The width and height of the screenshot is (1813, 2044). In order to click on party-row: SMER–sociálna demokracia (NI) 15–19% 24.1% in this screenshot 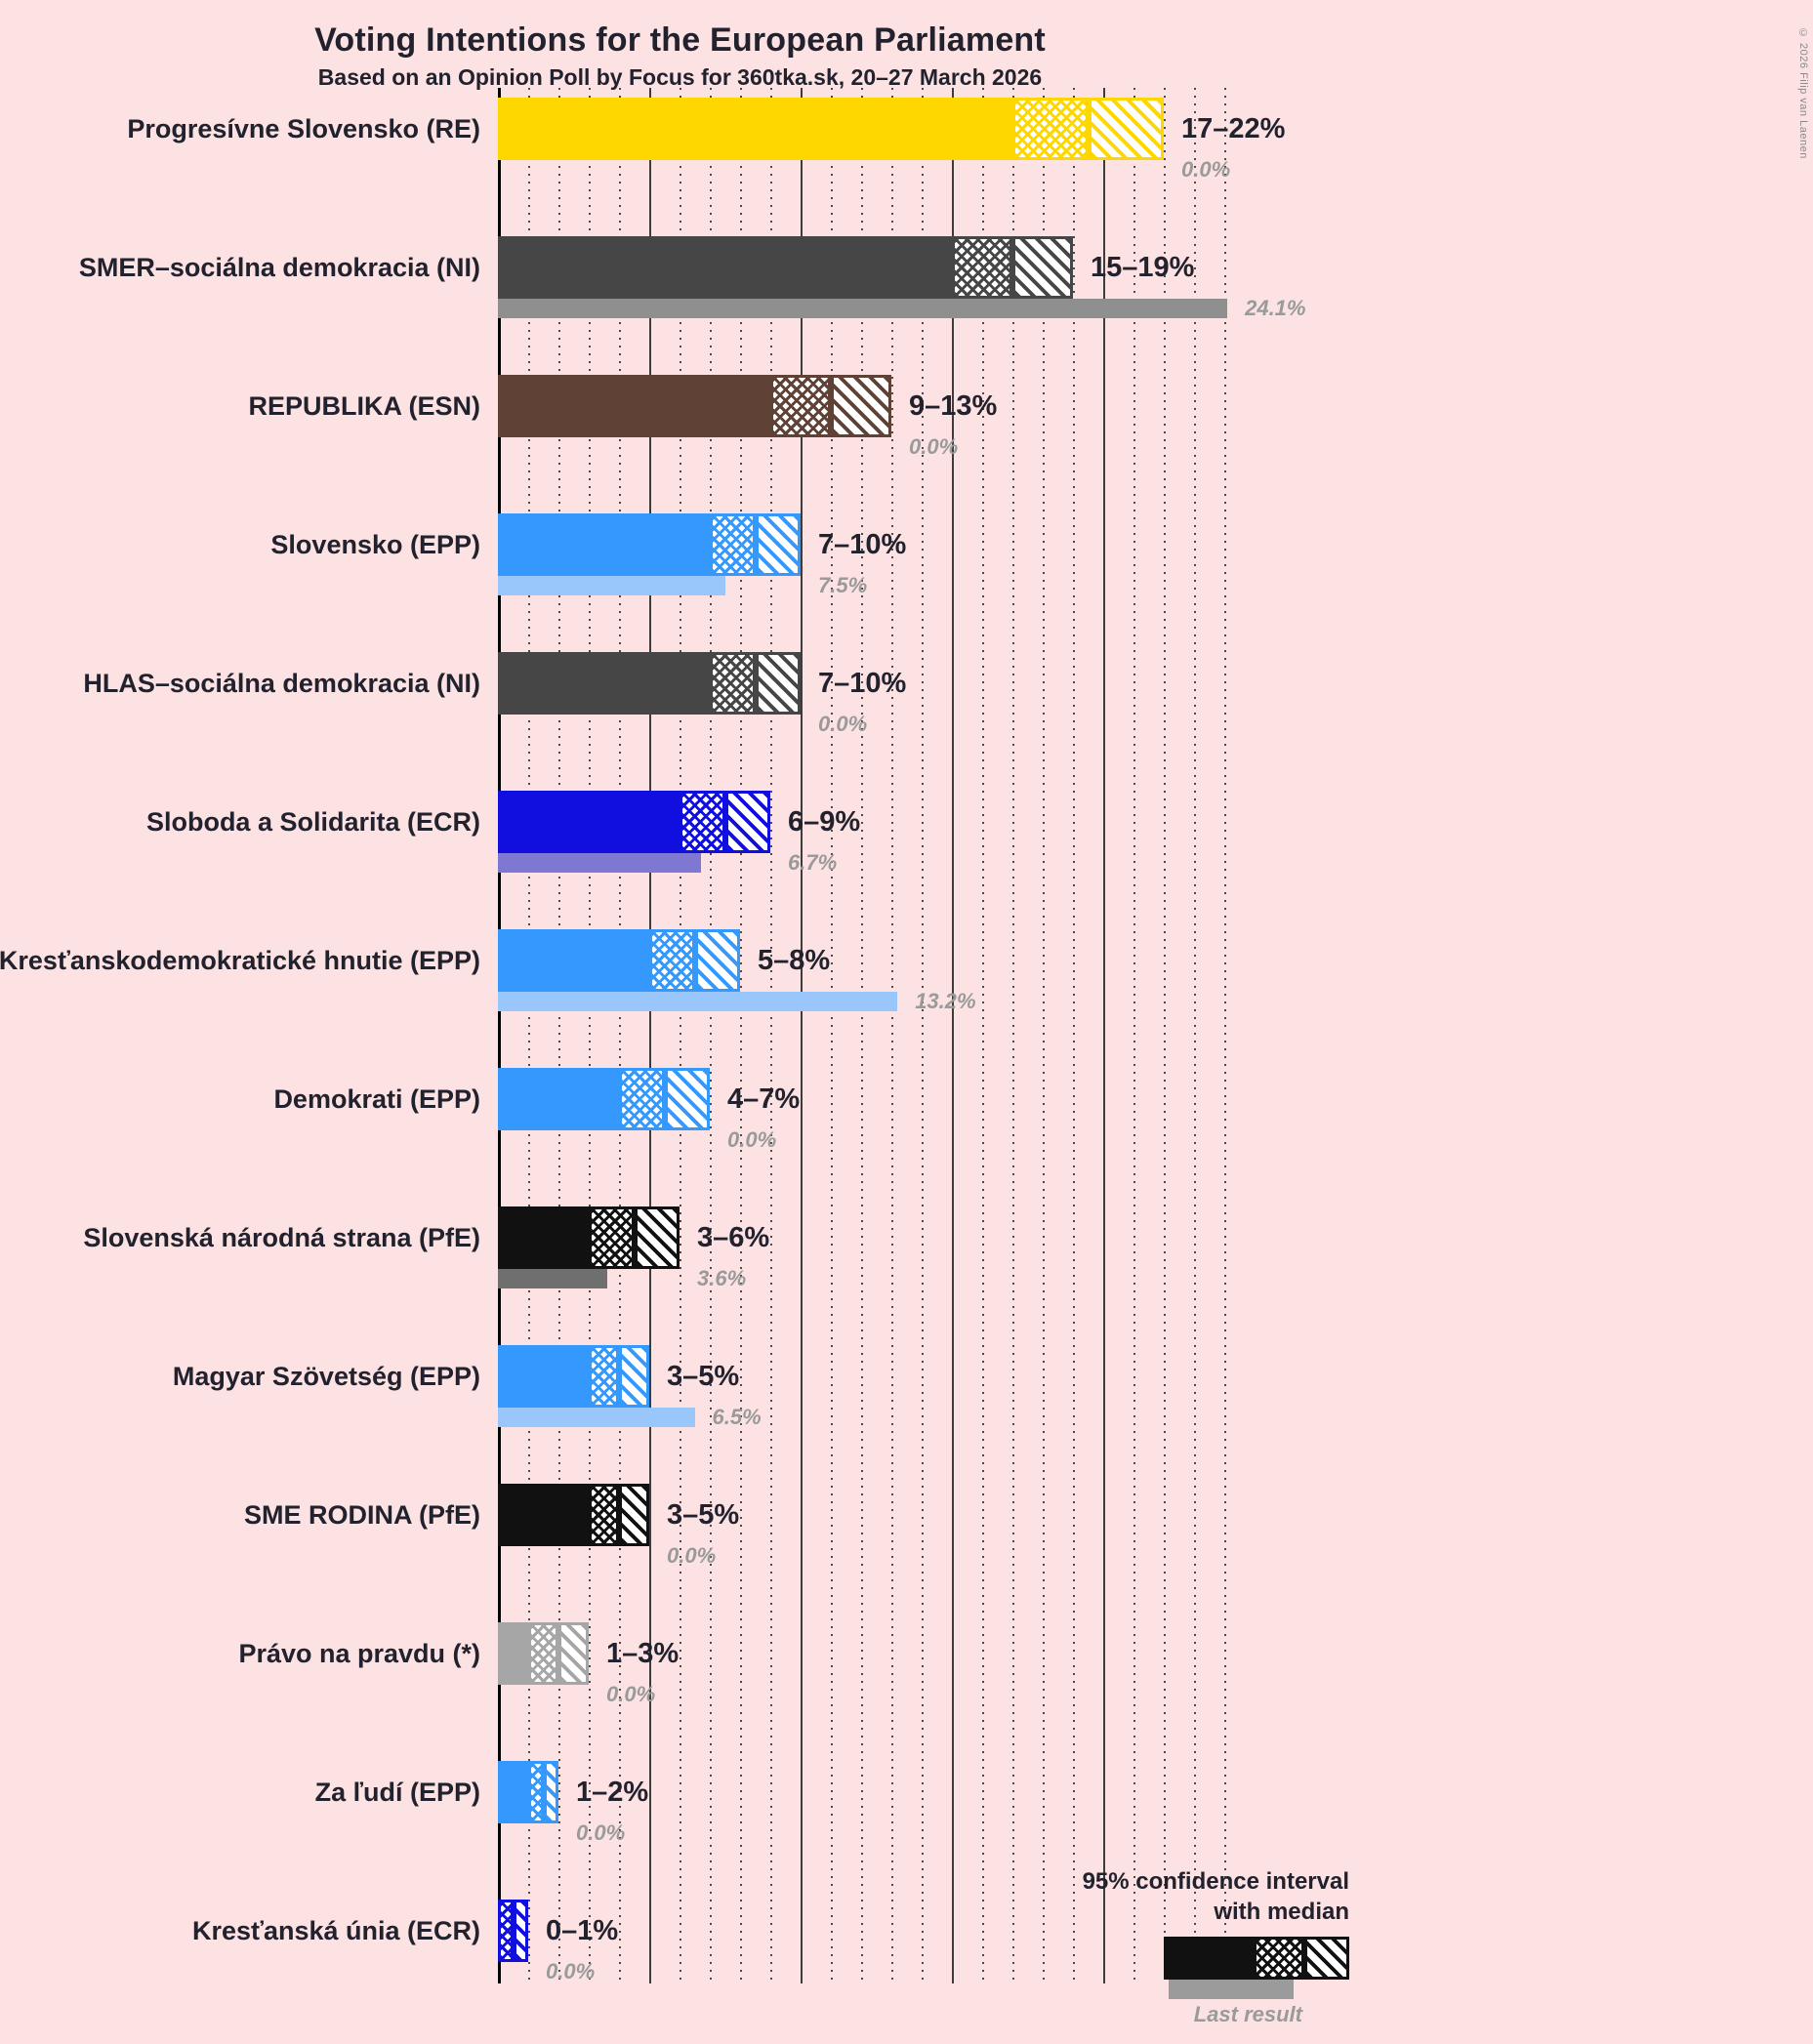, I will do `click(906, 305)`.